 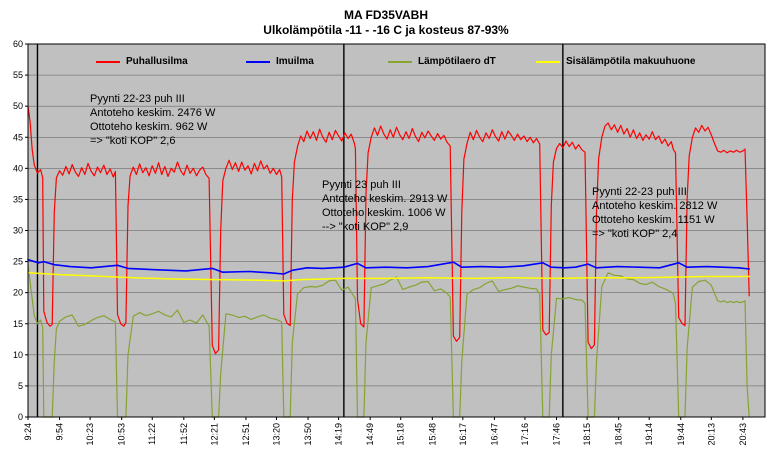 What do you see at coordinates (18, 231) in the screenshot?
I see `y-tick-label: 30` at bounding box center [18, 231].